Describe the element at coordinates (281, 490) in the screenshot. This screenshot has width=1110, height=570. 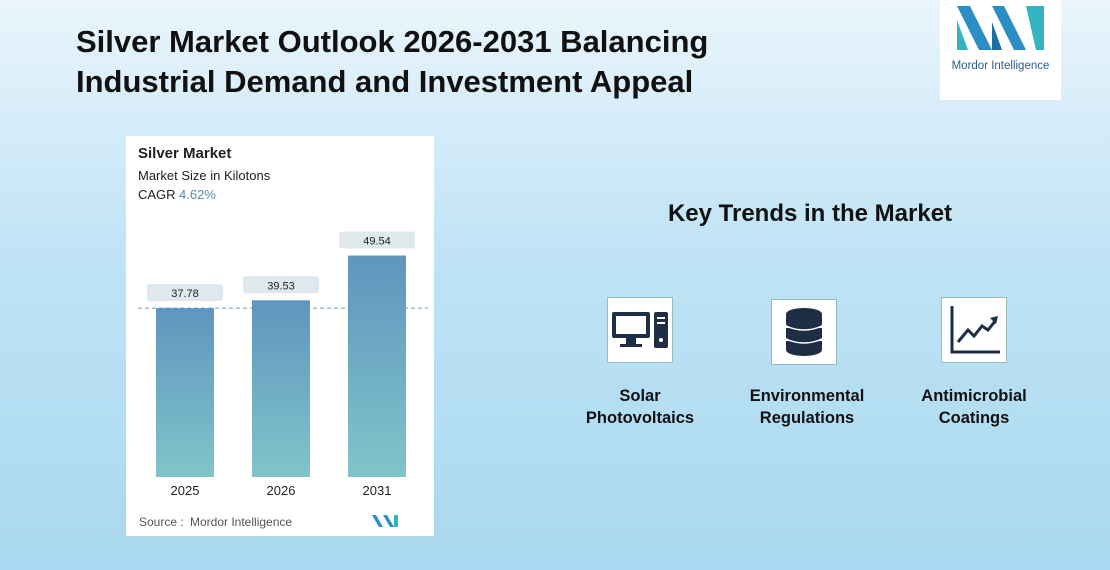
I see `x-tick-label: 2026` at that location.